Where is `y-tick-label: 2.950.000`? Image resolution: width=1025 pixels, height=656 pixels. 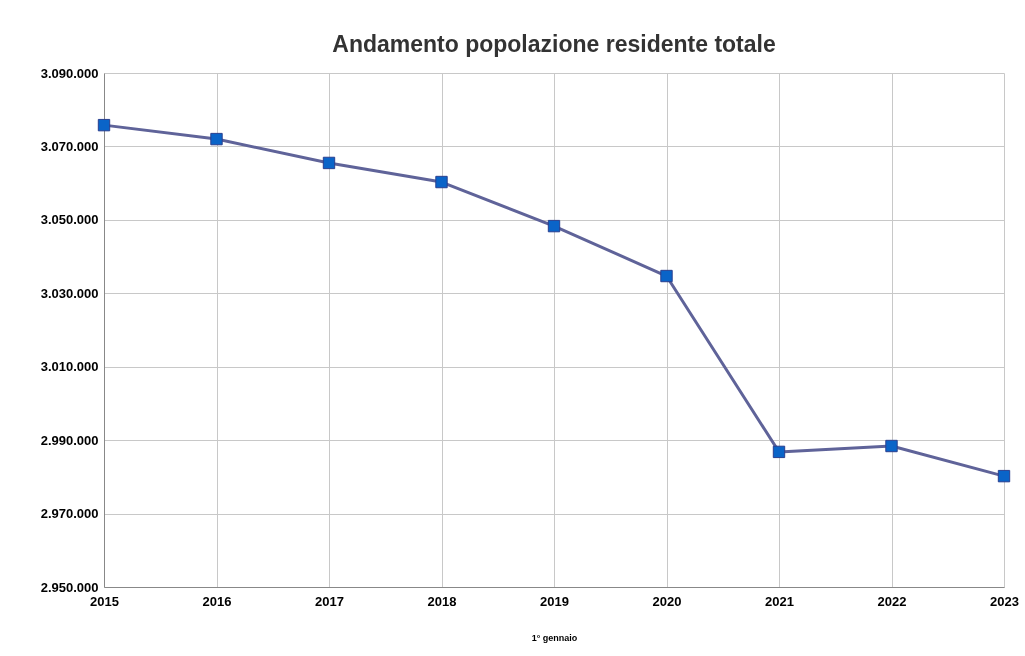
y-tick-label: 2.950.000 is located at coordinates (69, 587).